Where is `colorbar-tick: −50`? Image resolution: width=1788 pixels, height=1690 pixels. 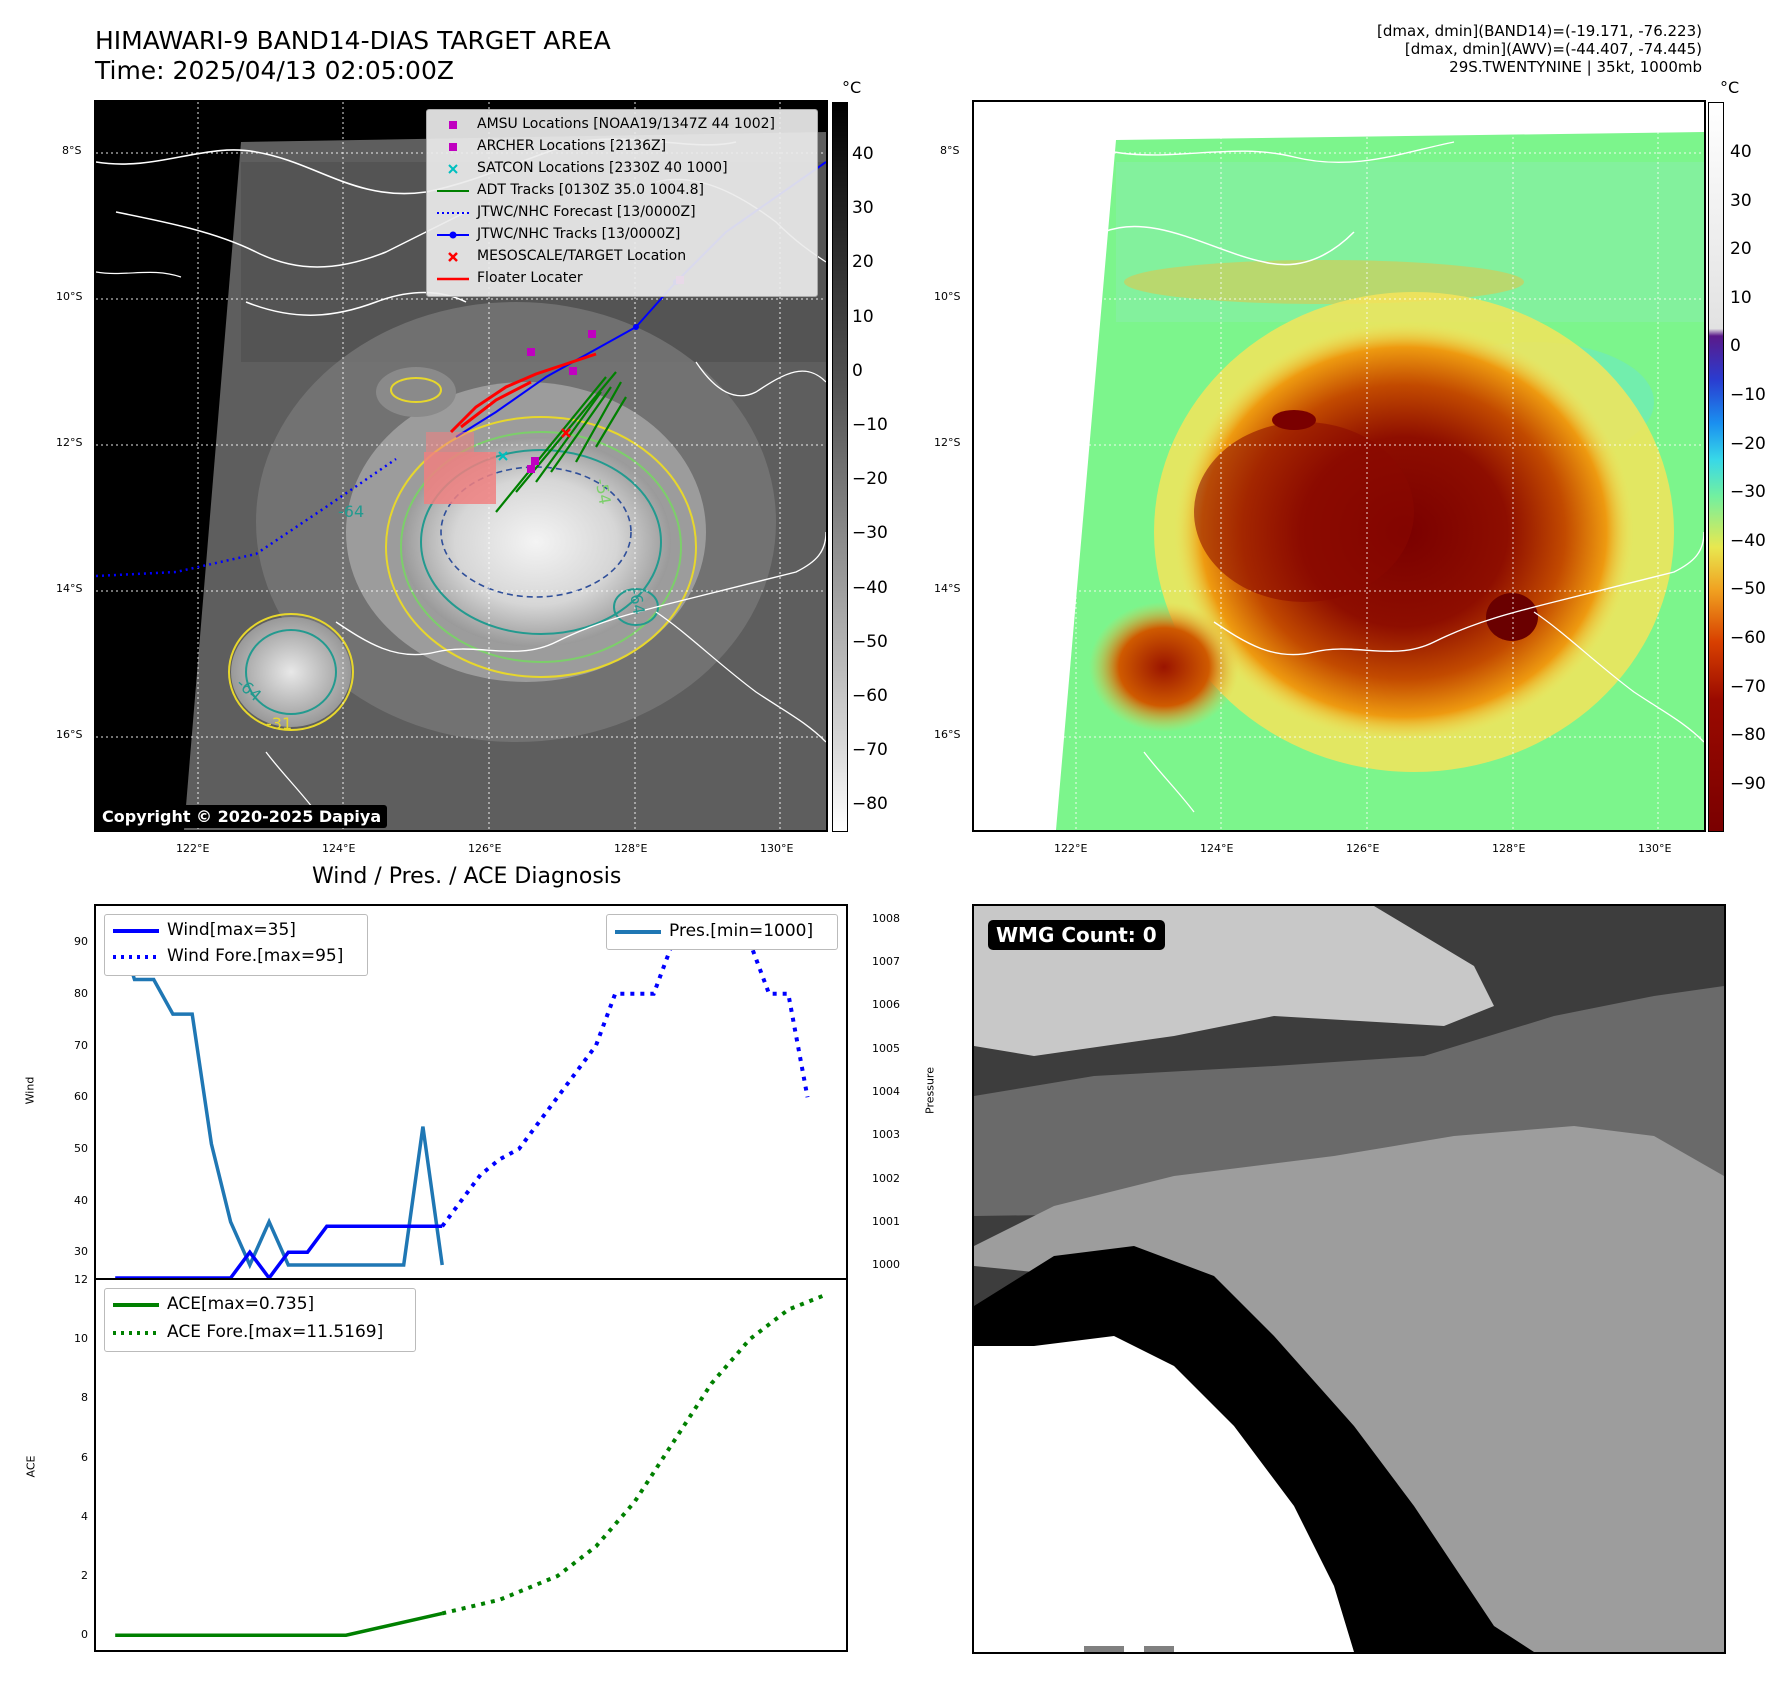
colorbar-tick: −50 is located at coordinates (870, 641).